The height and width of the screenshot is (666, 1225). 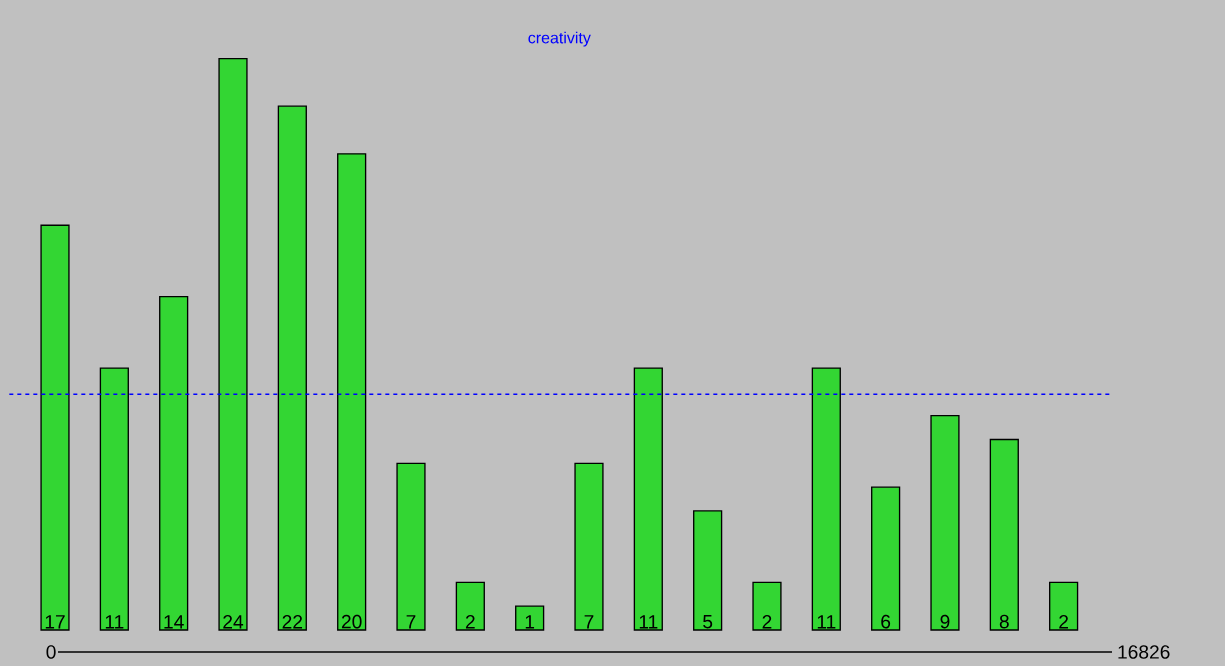 What do you see at coordinates (233, 621) in the screenshot?
I see `data-label: 24` at bounding box center [233, 621].